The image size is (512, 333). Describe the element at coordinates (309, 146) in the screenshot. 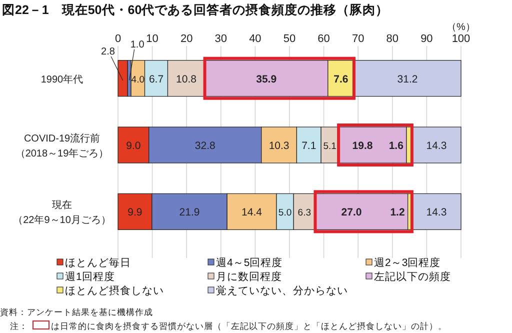

I see `data-label: 7.1` at that location.